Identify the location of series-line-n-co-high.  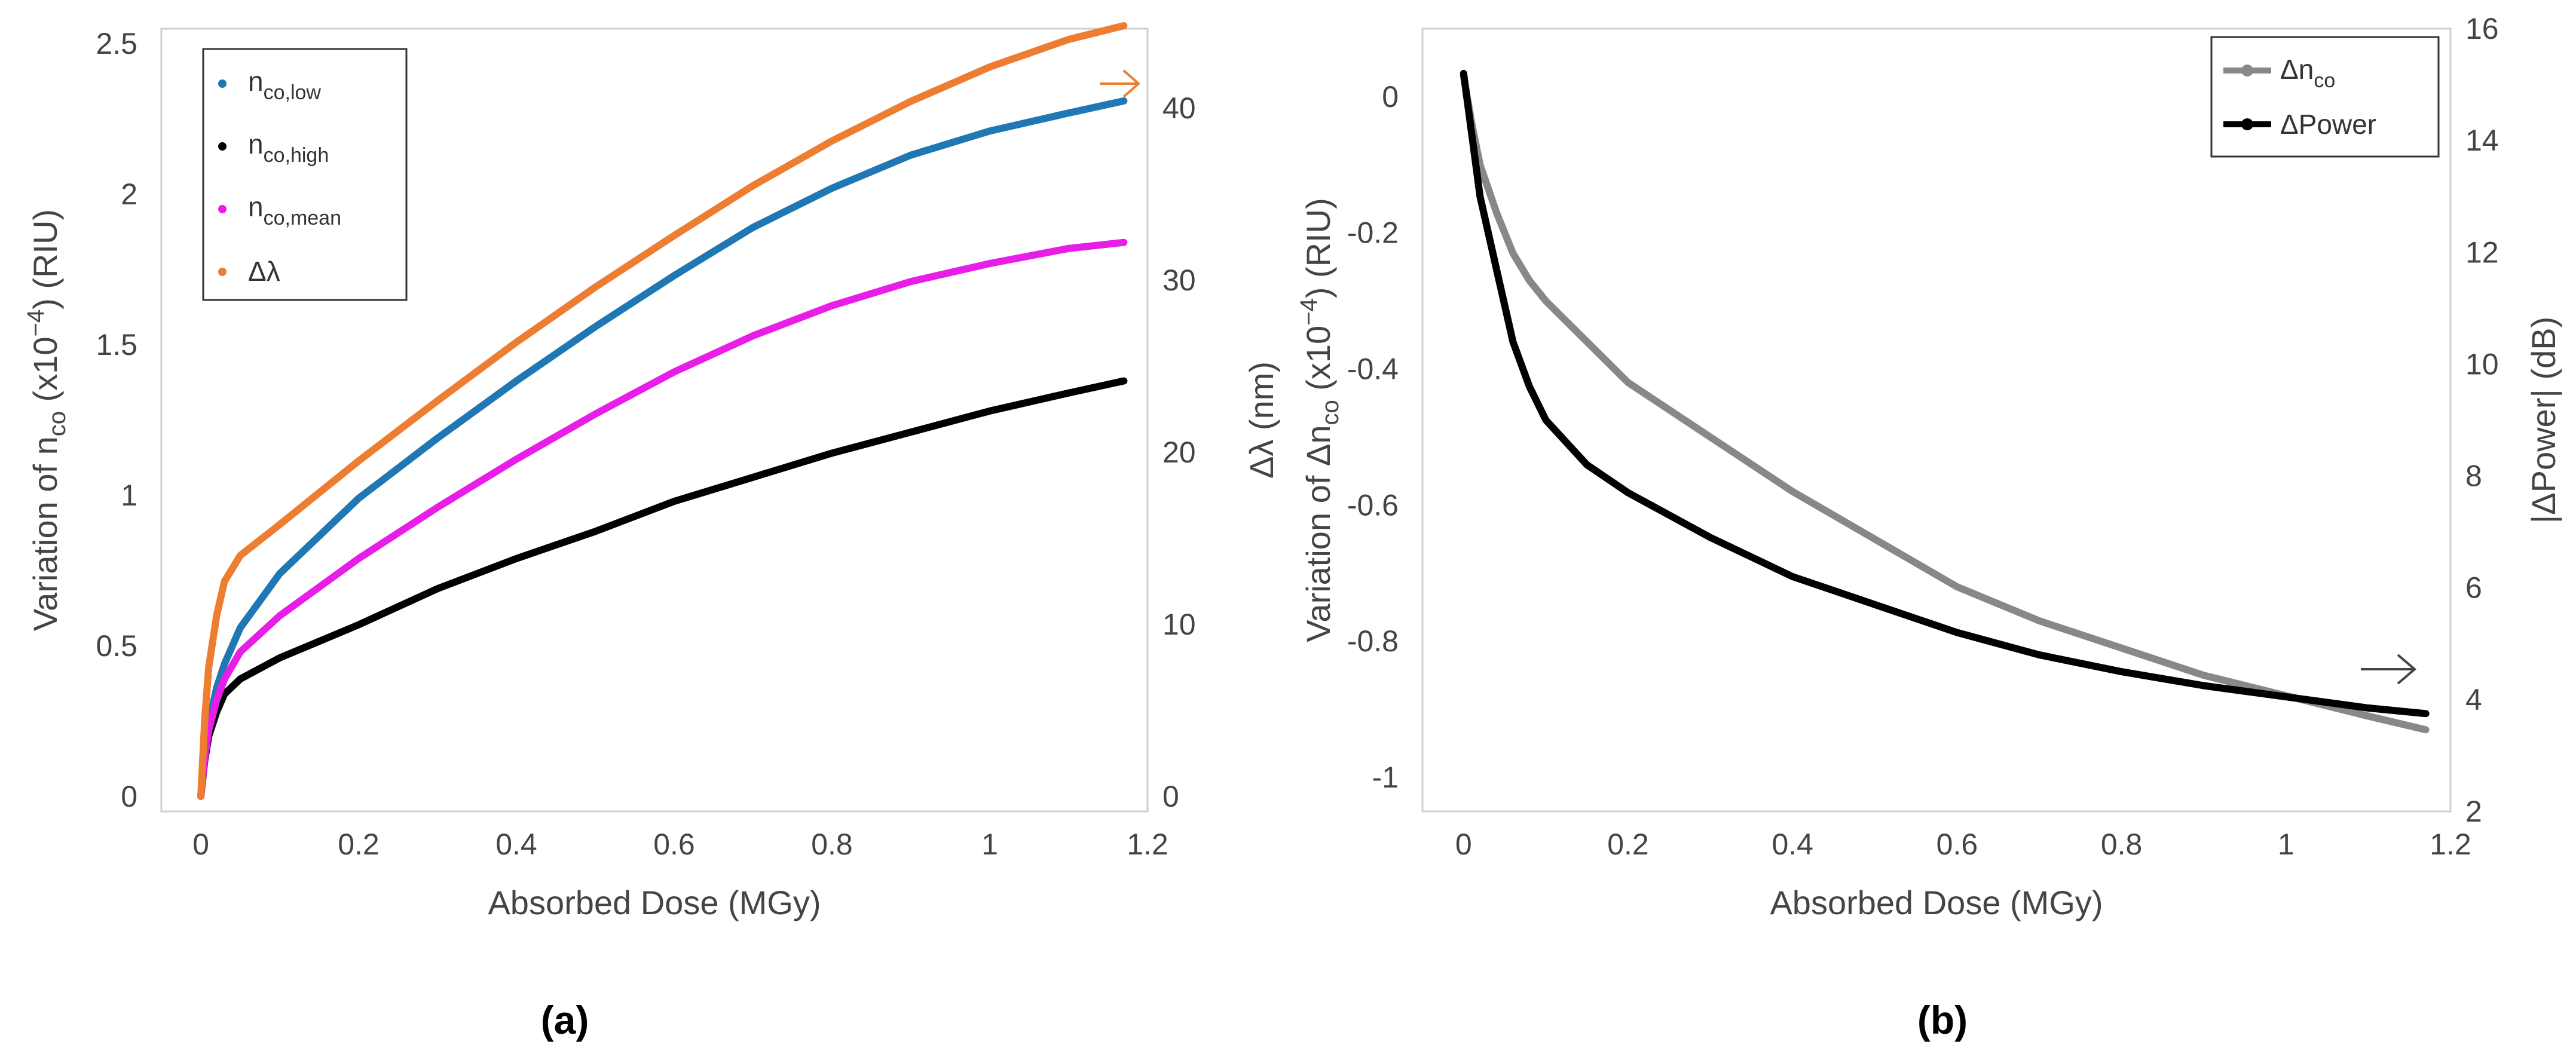
(662, 588).